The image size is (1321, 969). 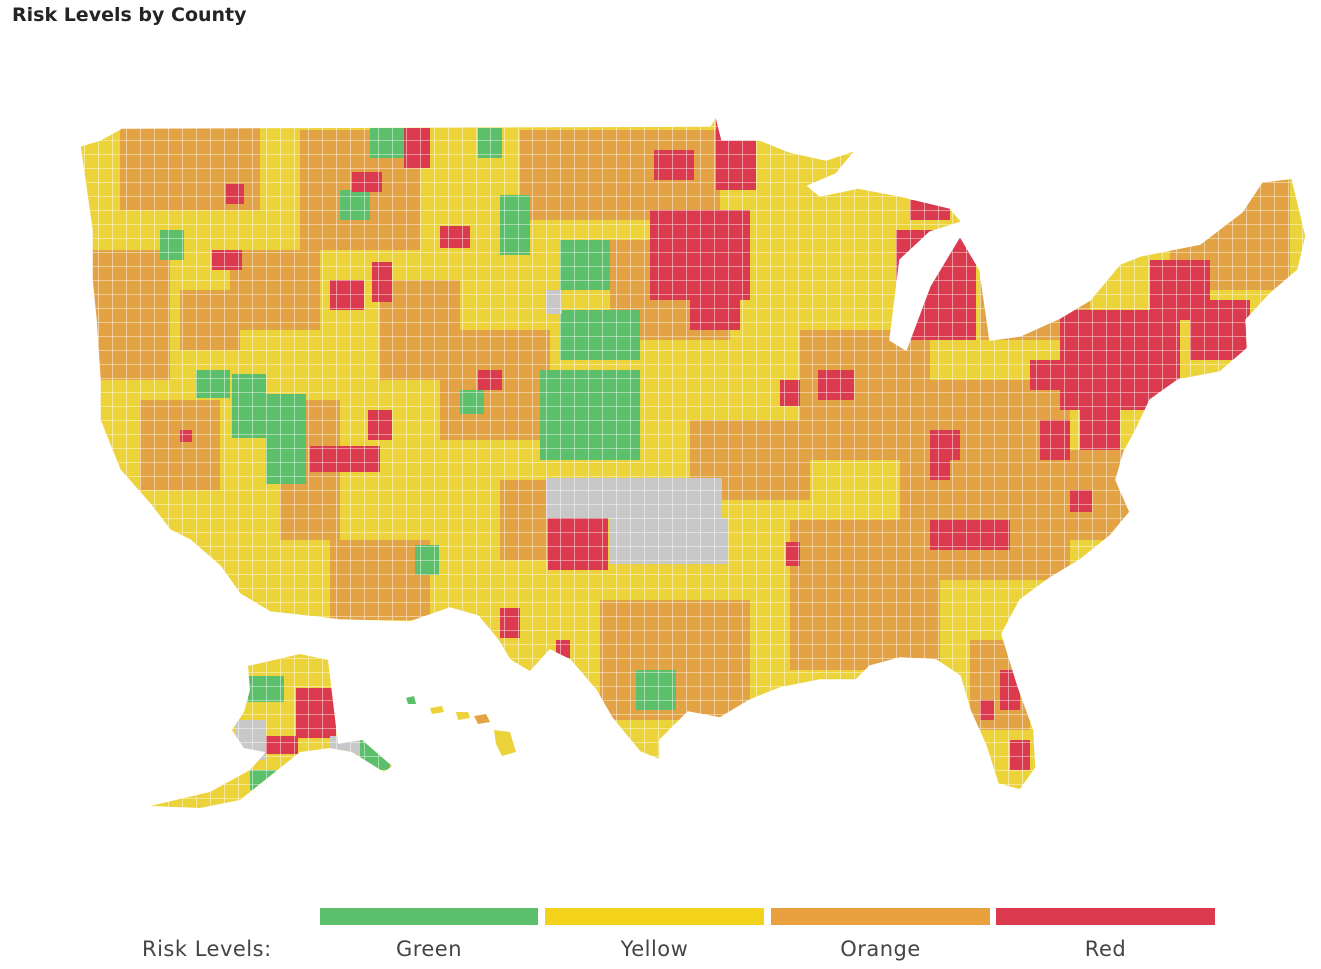 I want to click on alaska, so click(x=271, y=731).